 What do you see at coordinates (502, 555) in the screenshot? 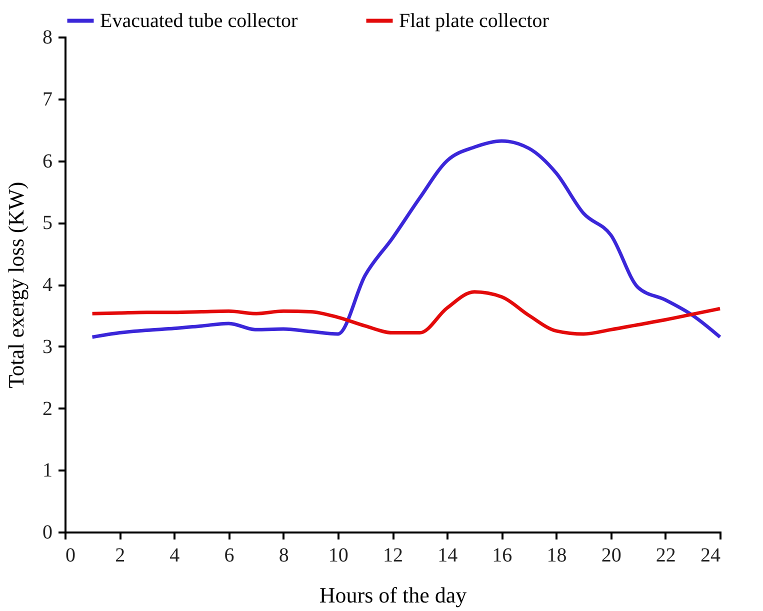
I see `x-tick-label: 16` at bounding box center [502, 555].